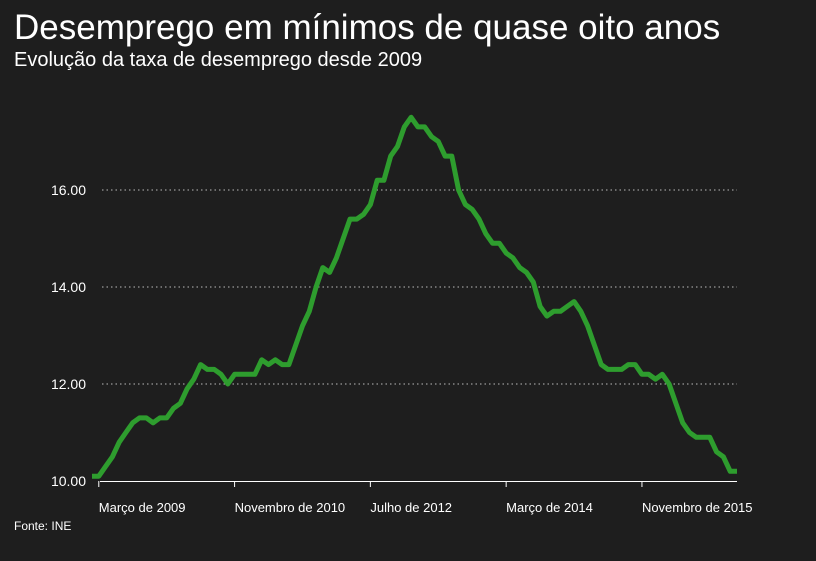 This screenshot has width=816, height=561. Describe the element at coordinates (411, 507) in the screenshot. I see `x-tick-label: Julho de 2012` at that location.